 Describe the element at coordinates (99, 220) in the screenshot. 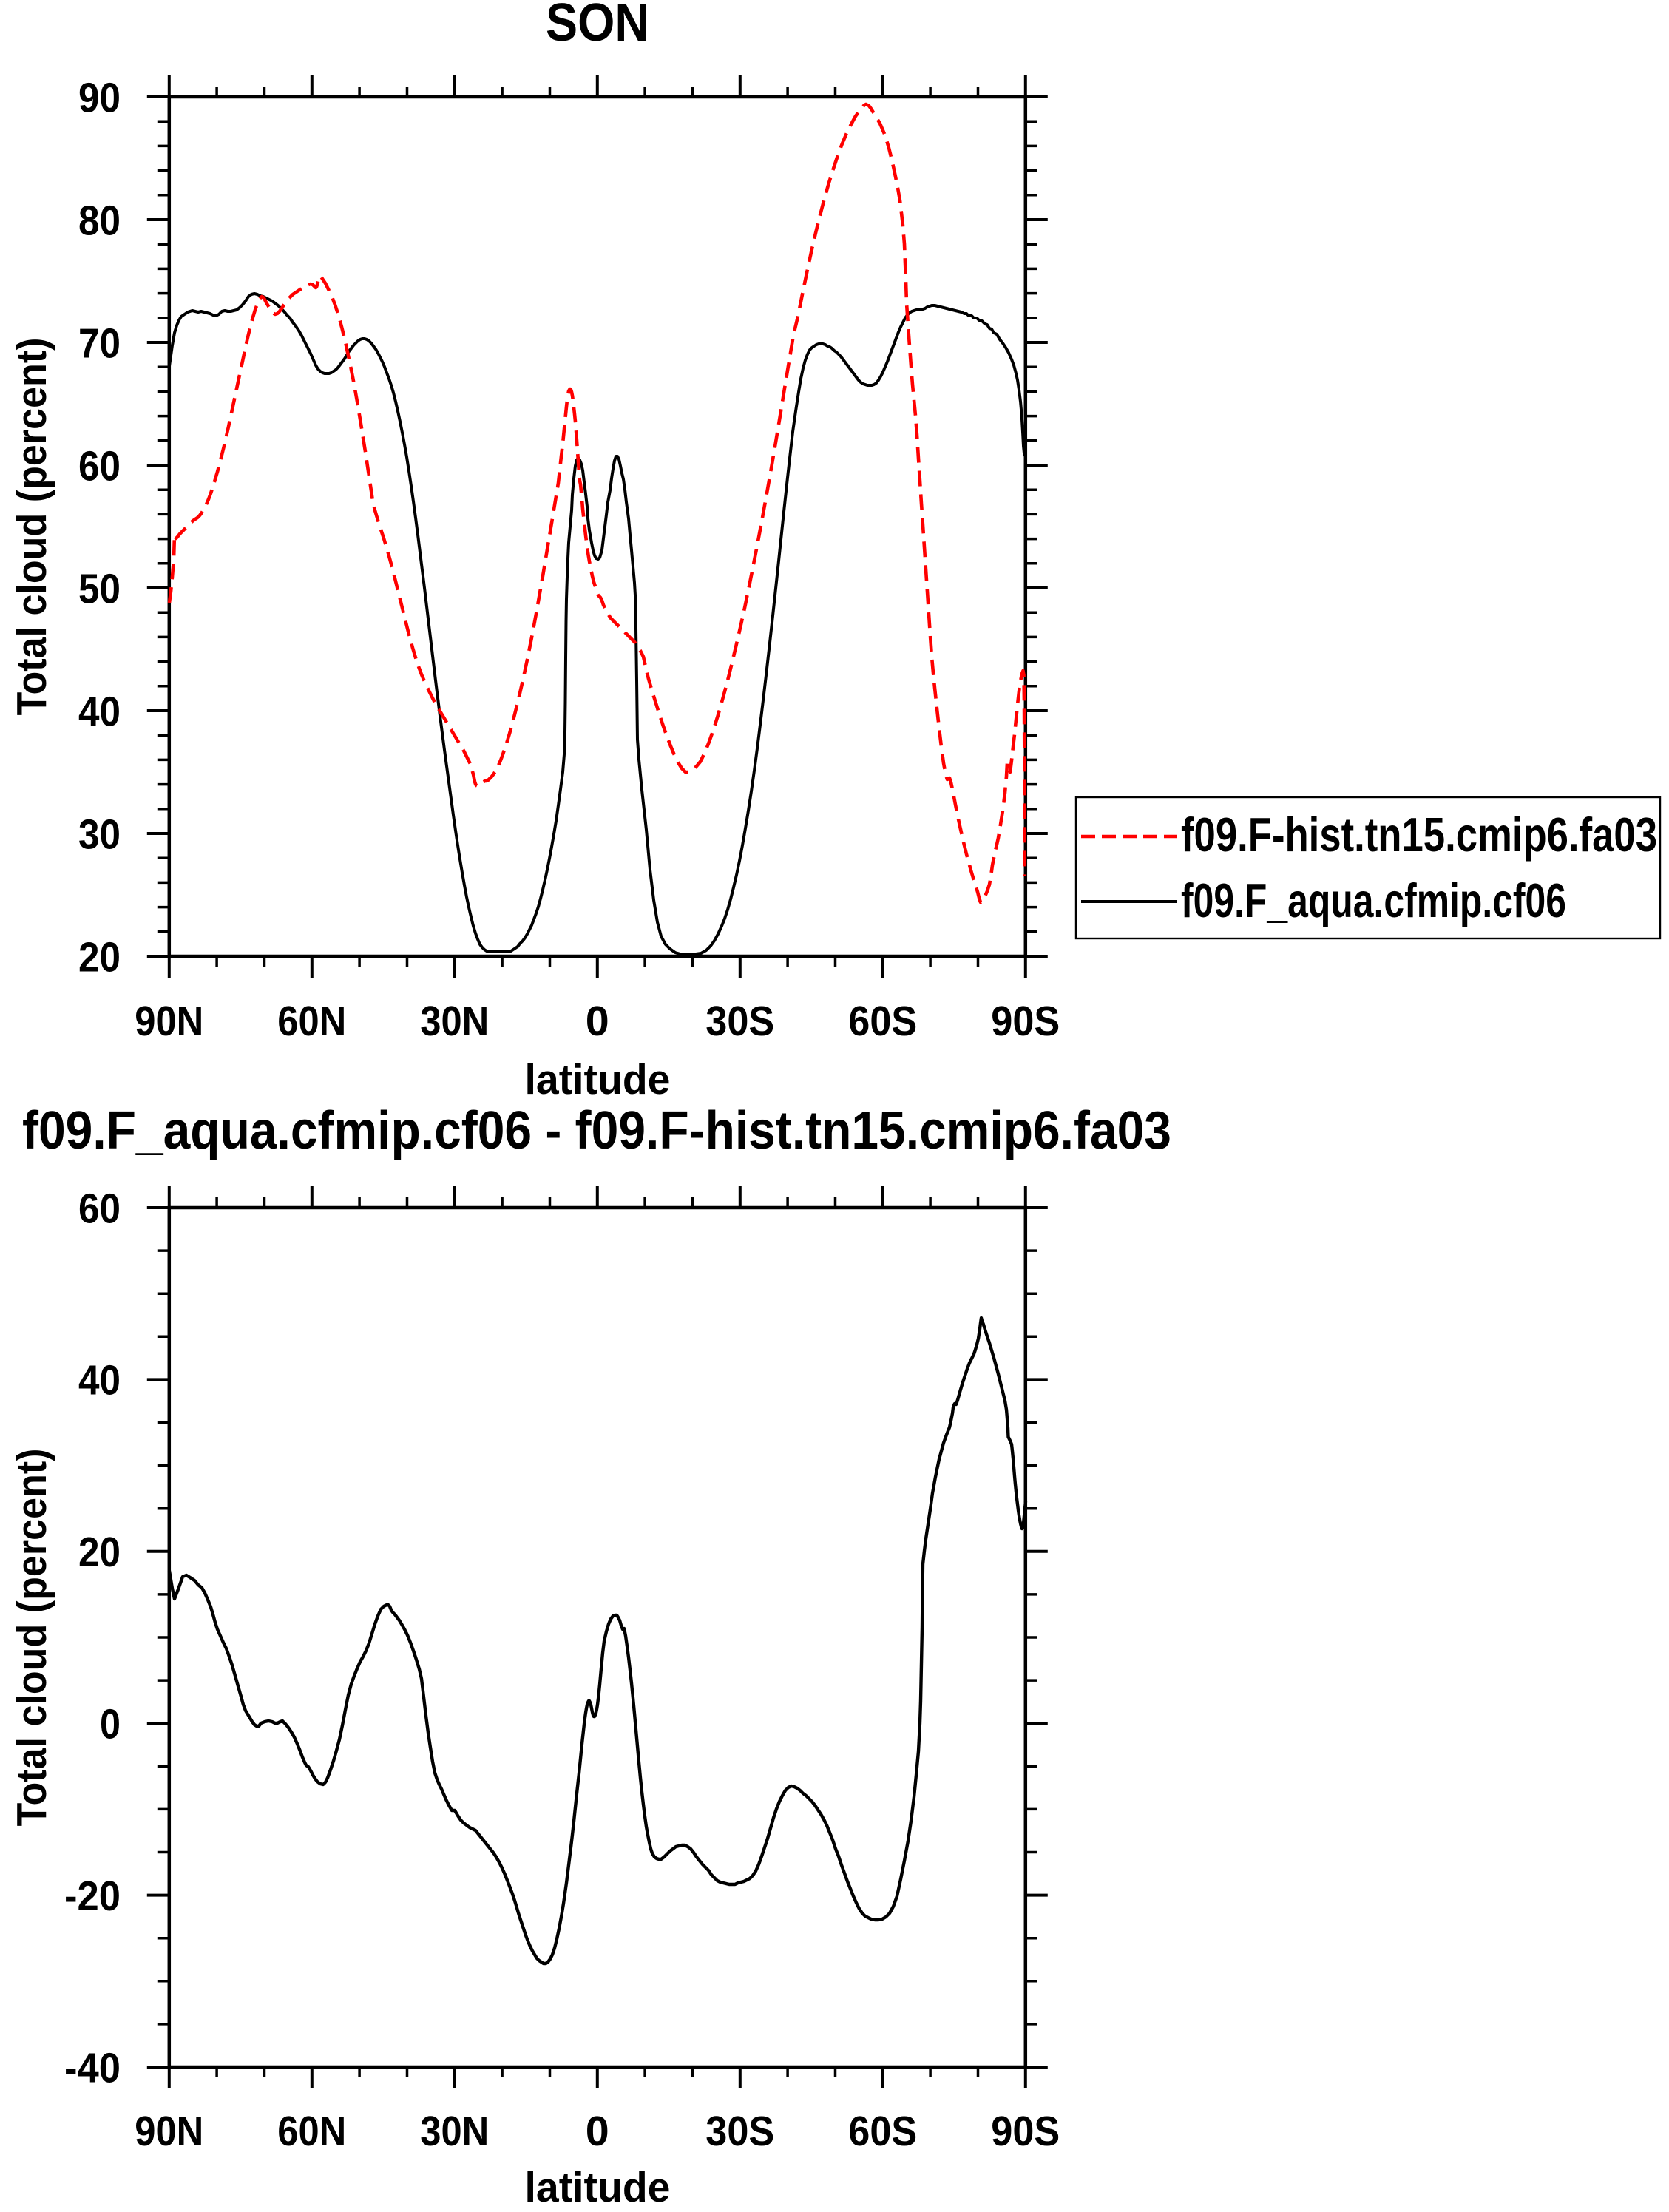

I see `svg-text: 80` at that location.